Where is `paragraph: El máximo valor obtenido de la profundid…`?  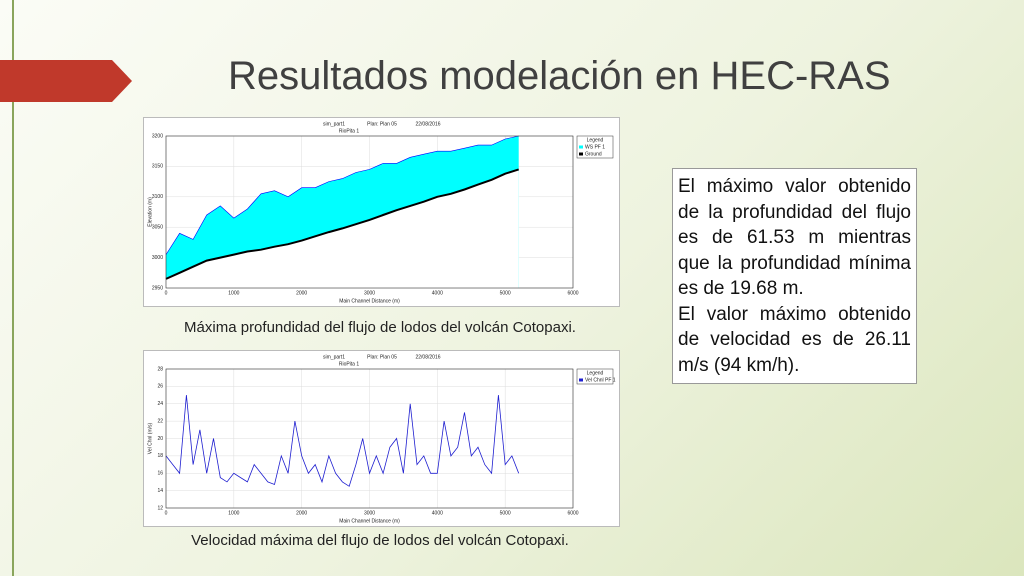
paragraph: El máximo valor obtenido de la profundid… is located at coordinates (794, 237).